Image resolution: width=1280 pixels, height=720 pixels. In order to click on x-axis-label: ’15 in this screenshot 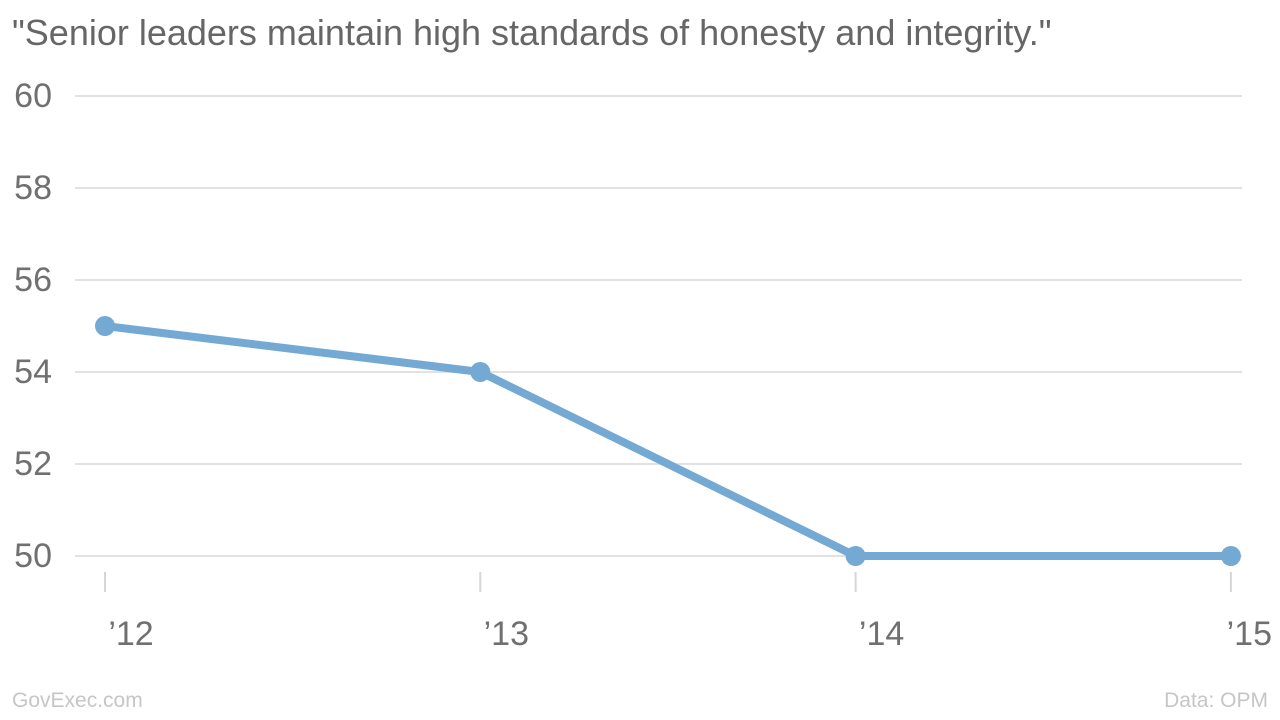, I will do `click(1249, 634)`.